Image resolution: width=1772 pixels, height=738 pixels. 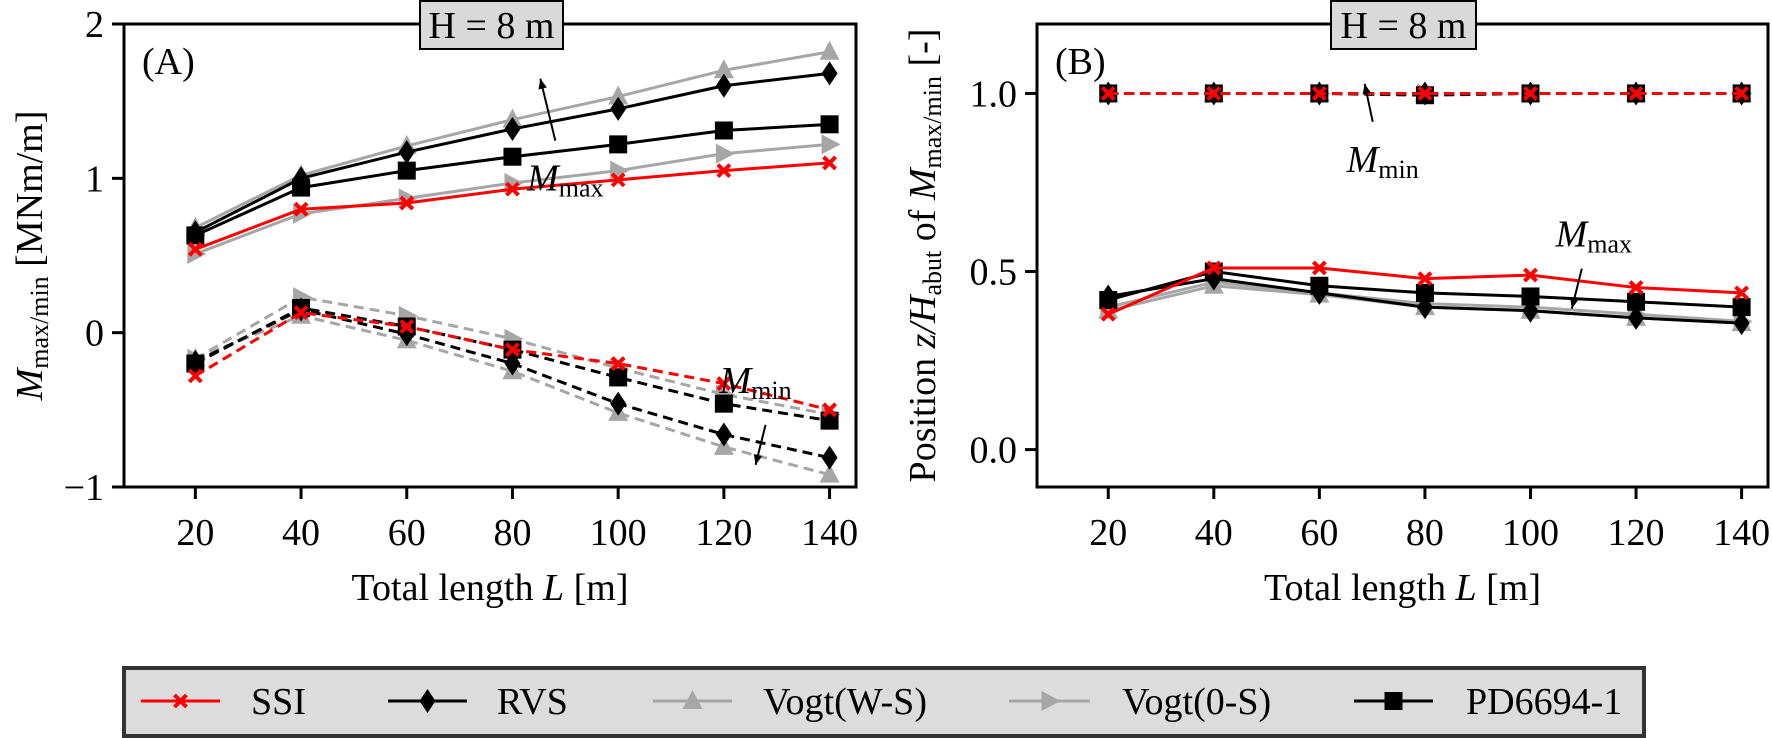 I want to click on x-axis-label: Total length L [m], so click(x=1402, y=588).